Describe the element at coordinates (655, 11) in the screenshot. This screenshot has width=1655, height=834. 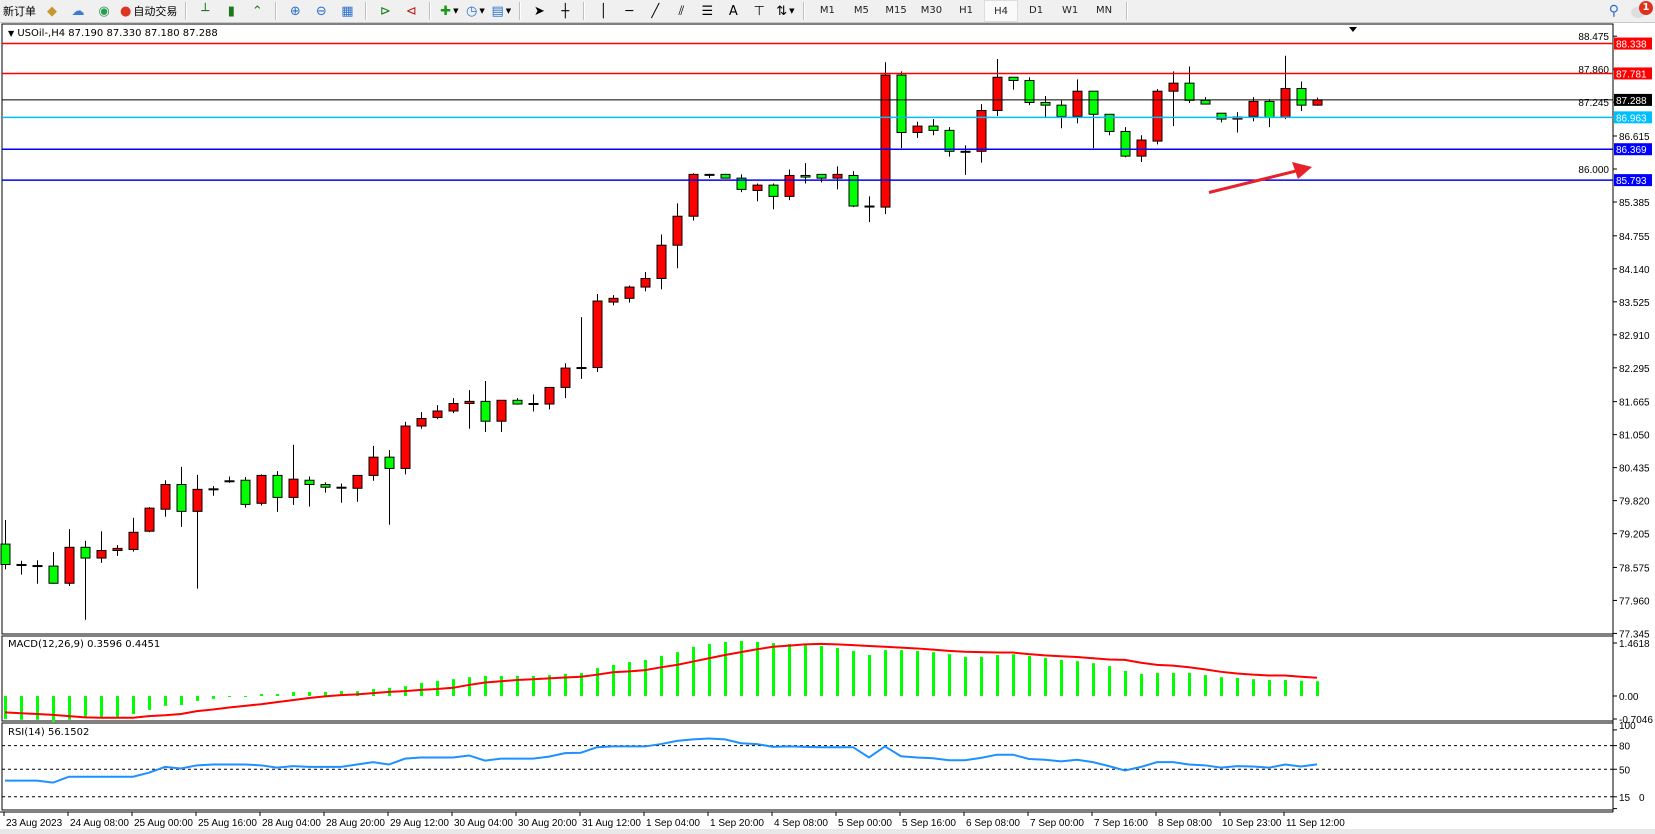
I see `trendline-icon: ╱` at that location.